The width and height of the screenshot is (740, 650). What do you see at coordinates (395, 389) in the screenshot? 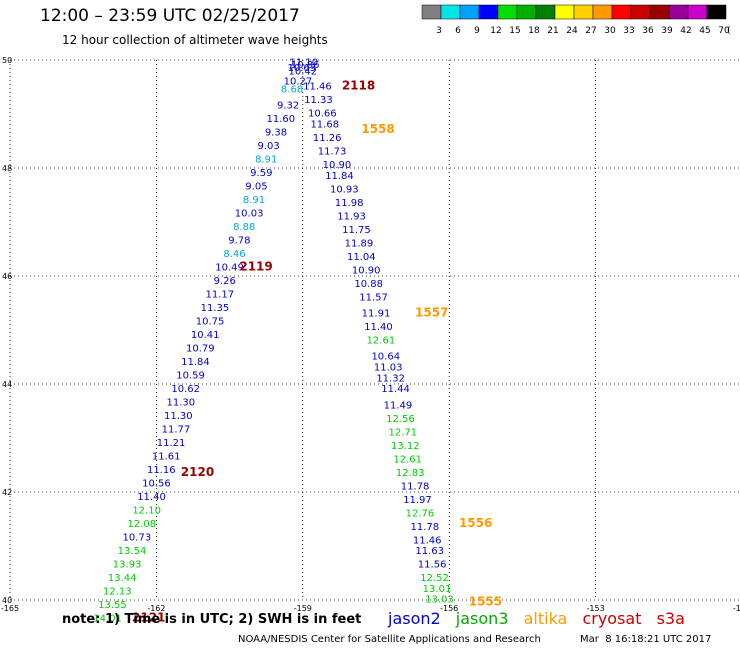
I see `wave-height-value: 11.44` at bounding box center [395, 389].